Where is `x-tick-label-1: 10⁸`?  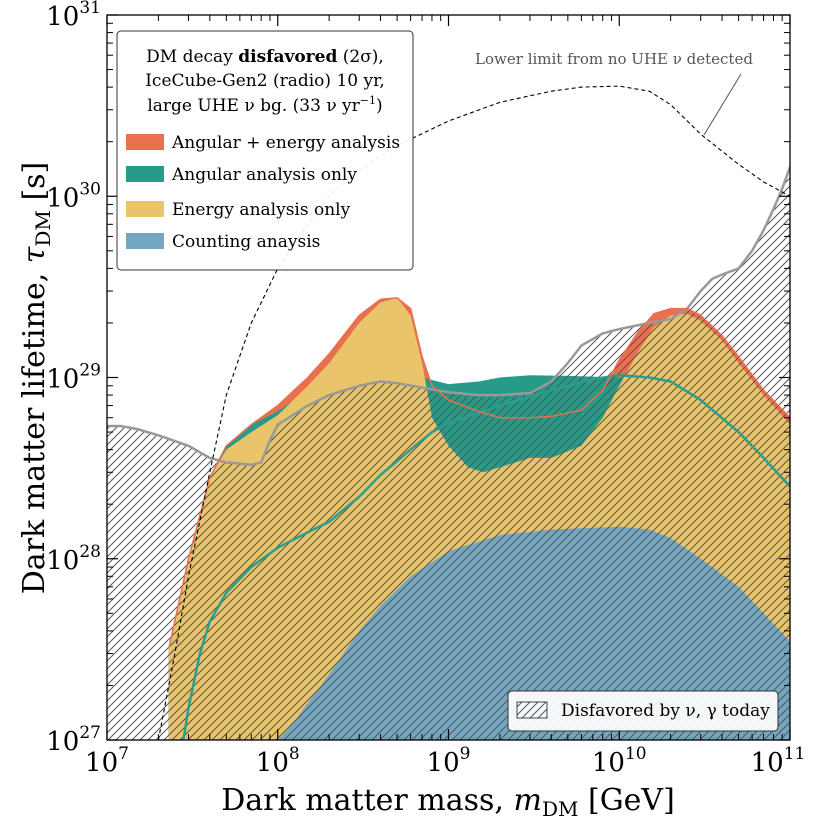
x-tick-label-1: 10⁸ is located at coordinates (278, 761).